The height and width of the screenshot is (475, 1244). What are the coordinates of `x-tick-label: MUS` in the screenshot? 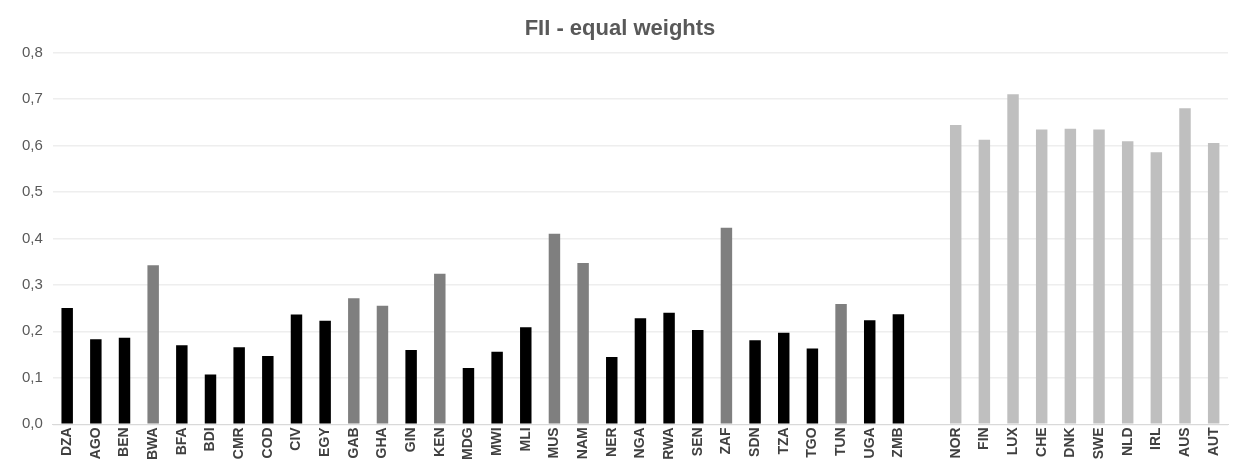 It's located at (553, 443).